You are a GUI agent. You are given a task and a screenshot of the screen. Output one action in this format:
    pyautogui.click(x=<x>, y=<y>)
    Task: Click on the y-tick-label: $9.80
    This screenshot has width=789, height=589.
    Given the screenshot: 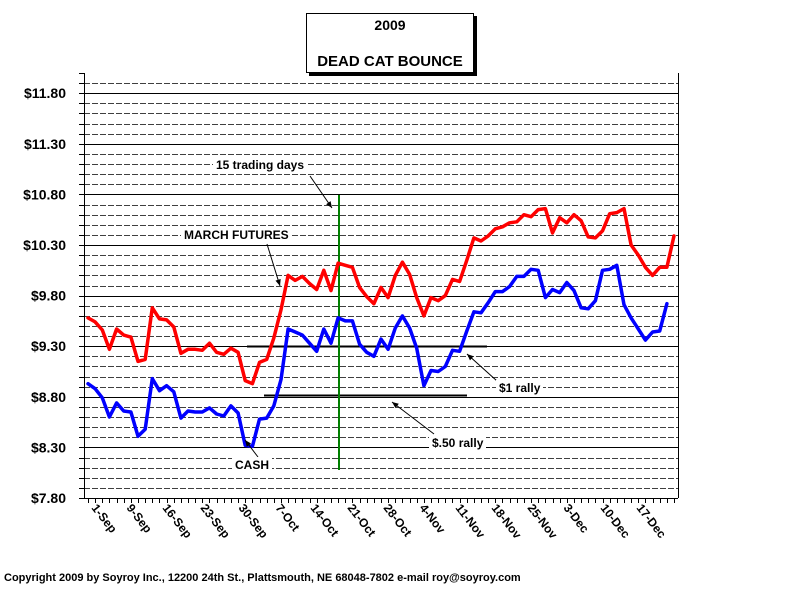 What is the action you would take?
    pyautogui.click(x=48, y=296)
    